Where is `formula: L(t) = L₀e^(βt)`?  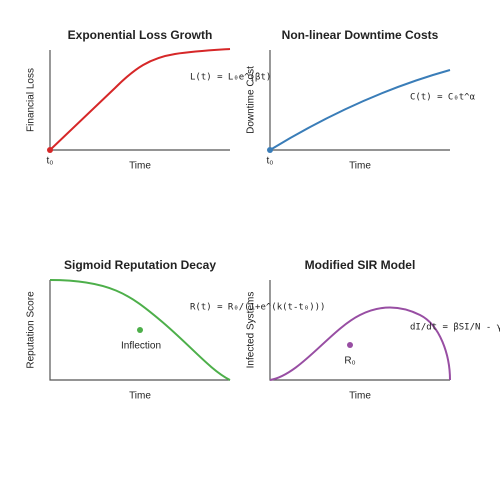
formula: L(t) = L₀e^(βt) is located at coordinates (230, 78).